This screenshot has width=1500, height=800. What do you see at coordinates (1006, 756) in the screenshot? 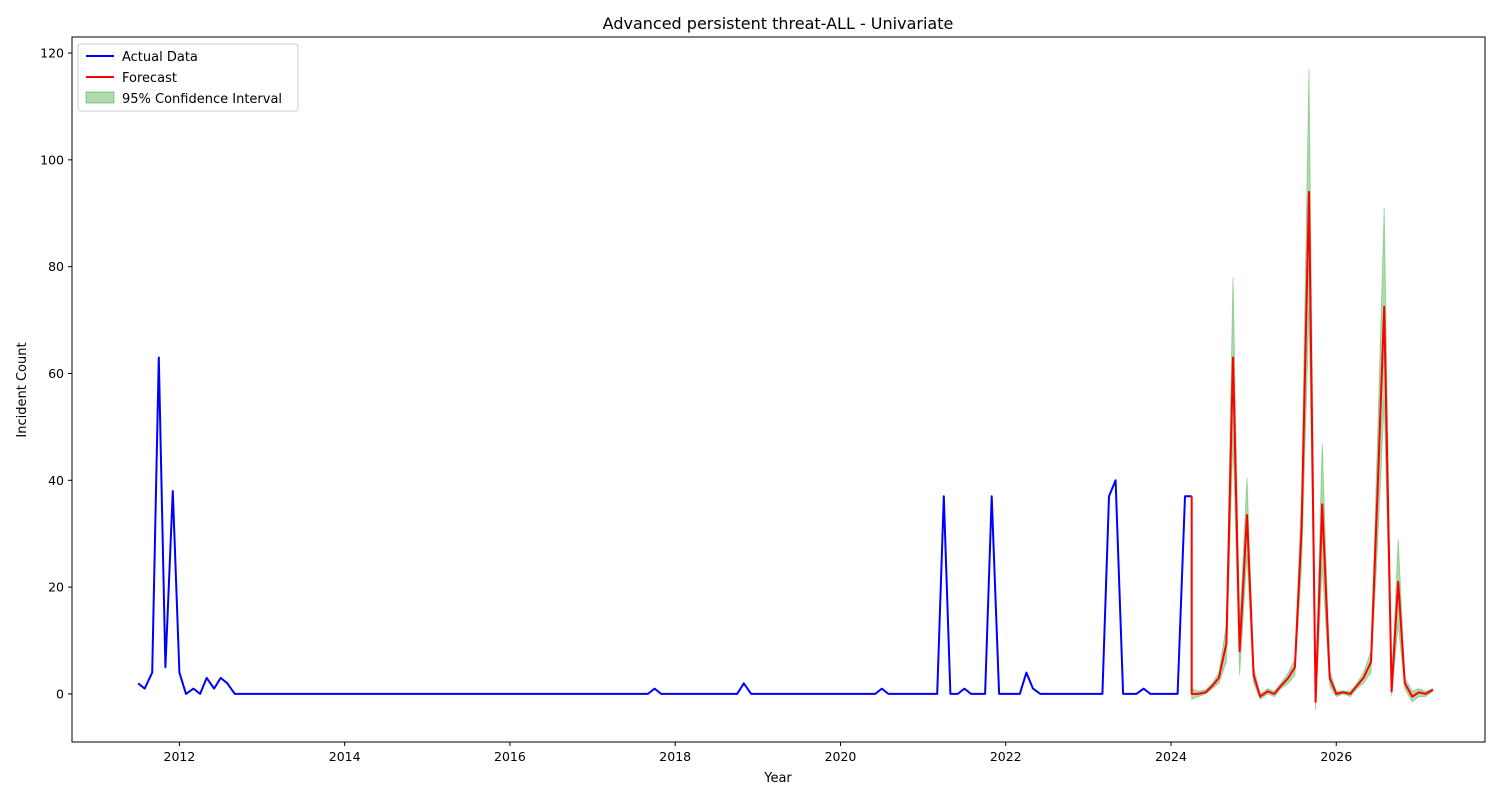
I see `x-tick-label: 2022` at bounding box center [1006, 756].